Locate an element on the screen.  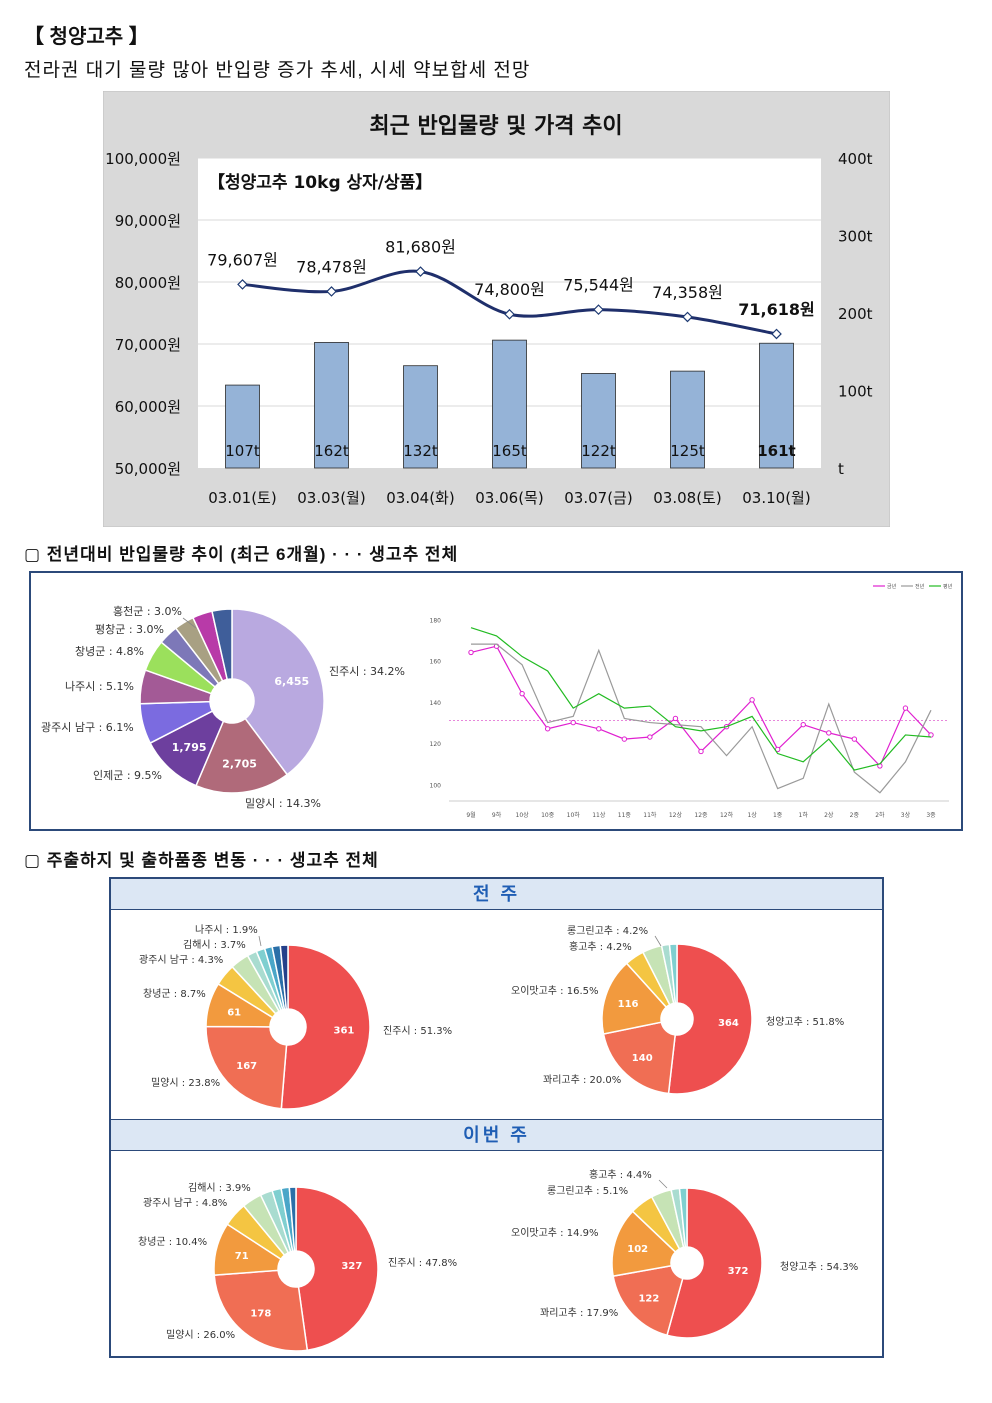
x-tick: 2상 is located at coordinates (829, 815).